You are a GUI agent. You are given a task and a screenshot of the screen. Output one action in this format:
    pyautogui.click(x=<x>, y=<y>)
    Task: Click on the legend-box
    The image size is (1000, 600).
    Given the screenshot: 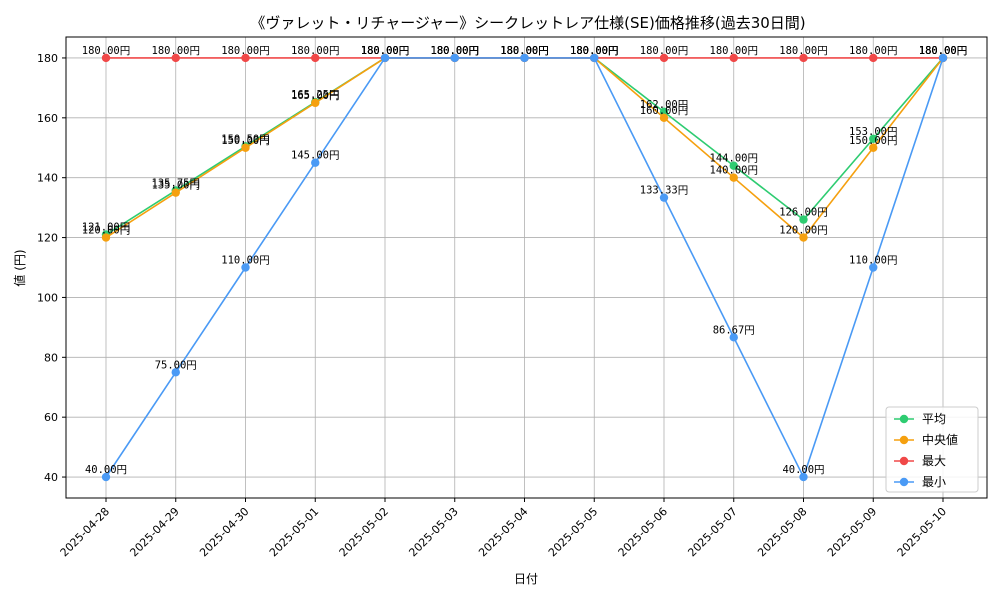 What is the action you would take?
    pyautogui.click(x=932, y=449)
    